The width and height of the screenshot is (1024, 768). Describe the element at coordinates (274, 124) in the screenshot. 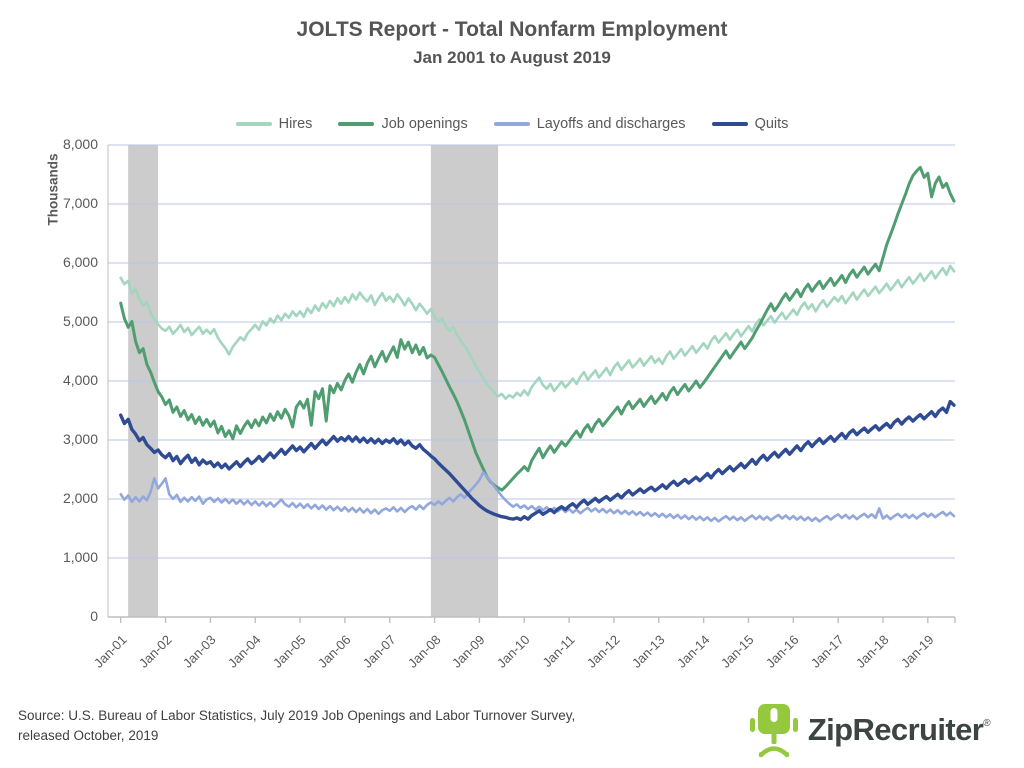

I see `legend-item-hires: Hires` at that location.